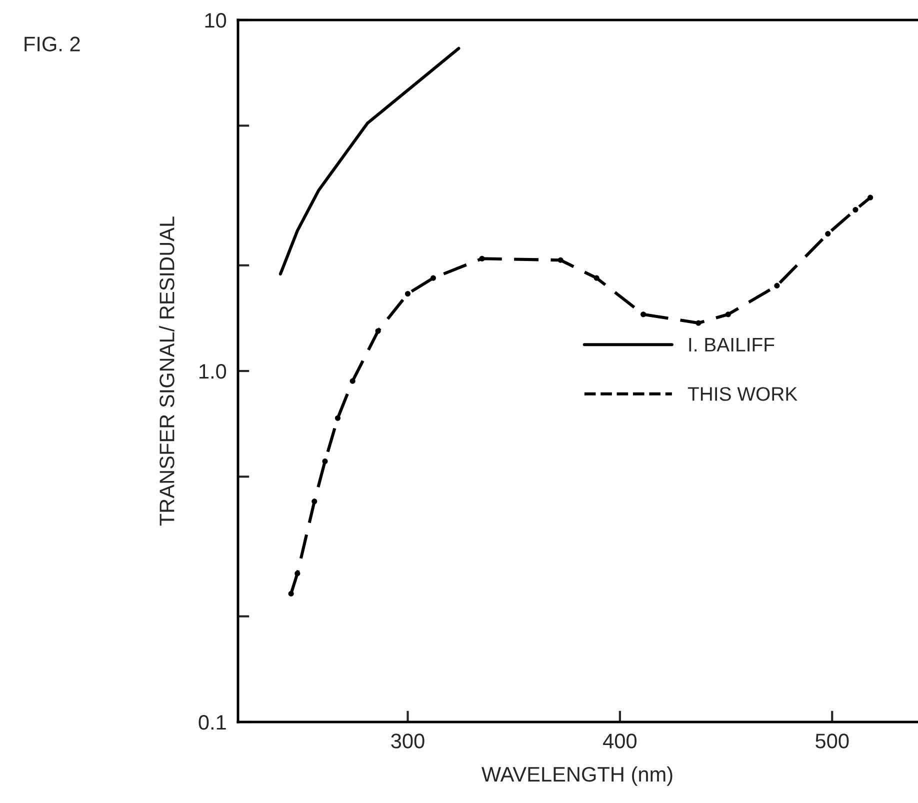  Describe the element at coordinates (369, 161) in the screenshot. I see `line-series` at that location.